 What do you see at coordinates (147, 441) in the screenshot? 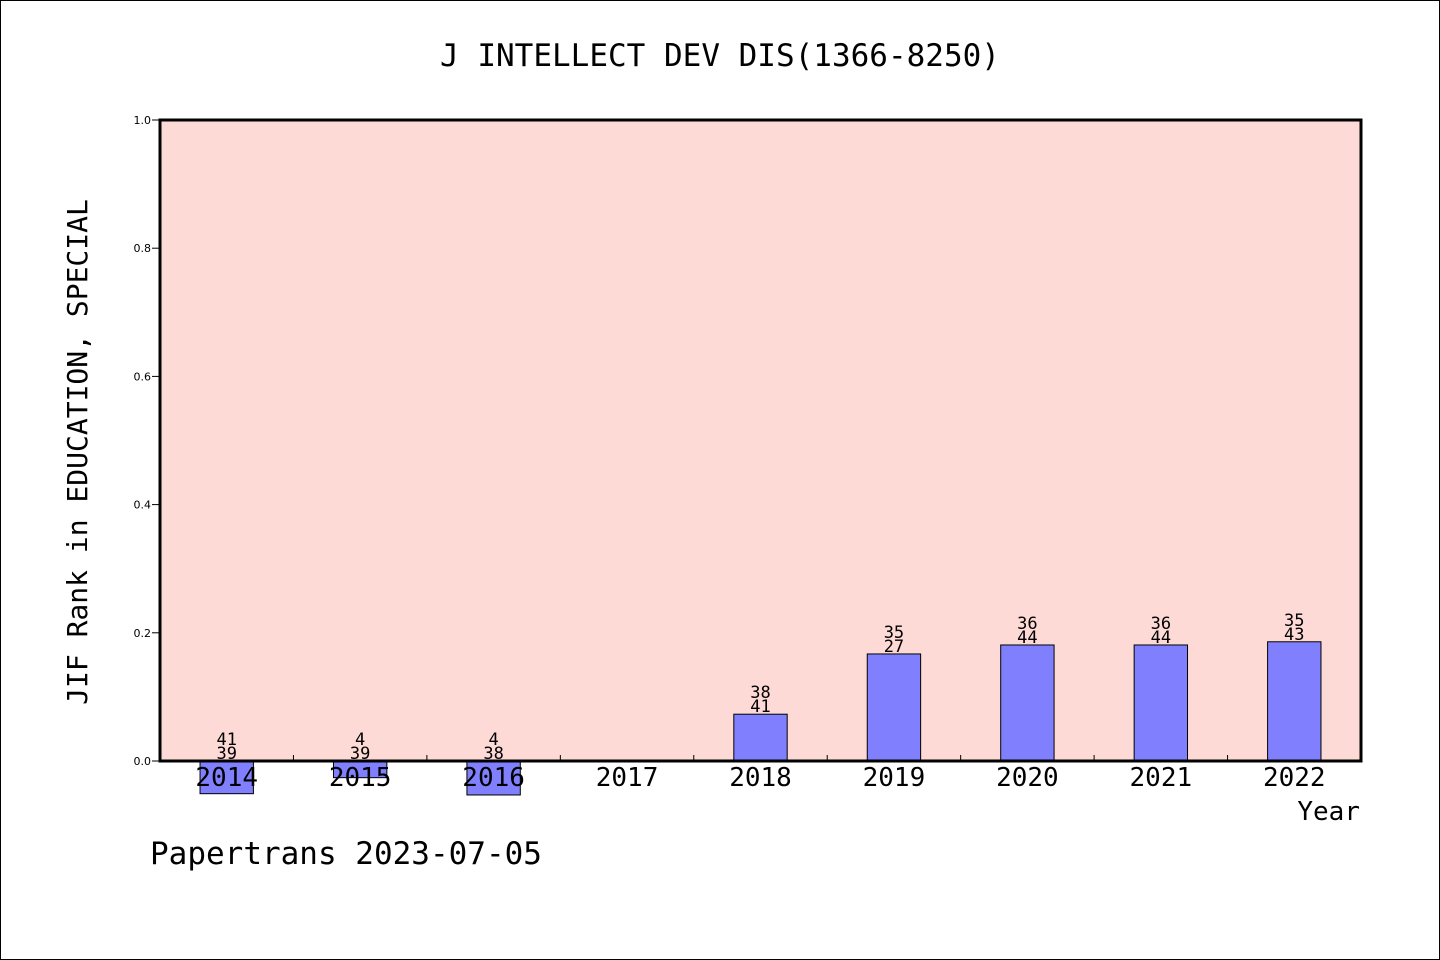
I see `y-axis: 0.0 0.2 0.4 0.6 0.8 1.0` at bounding box center [147, 441].